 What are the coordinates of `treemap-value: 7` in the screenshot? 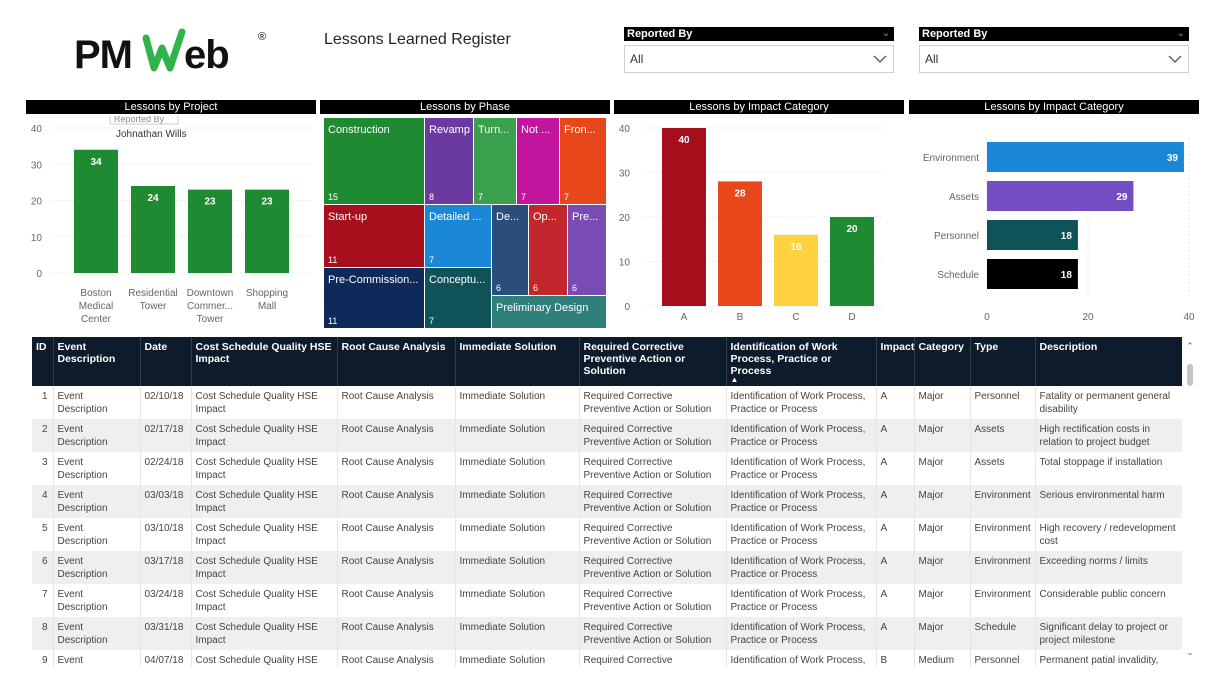 It's located at (566, 197).